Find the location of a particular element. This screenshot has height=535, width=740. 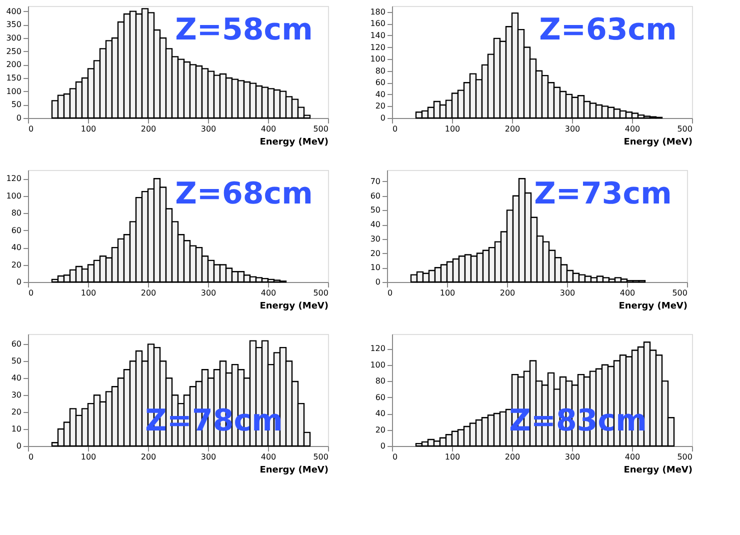

annotation: Z=68cm is located at coordinates (244, 194).